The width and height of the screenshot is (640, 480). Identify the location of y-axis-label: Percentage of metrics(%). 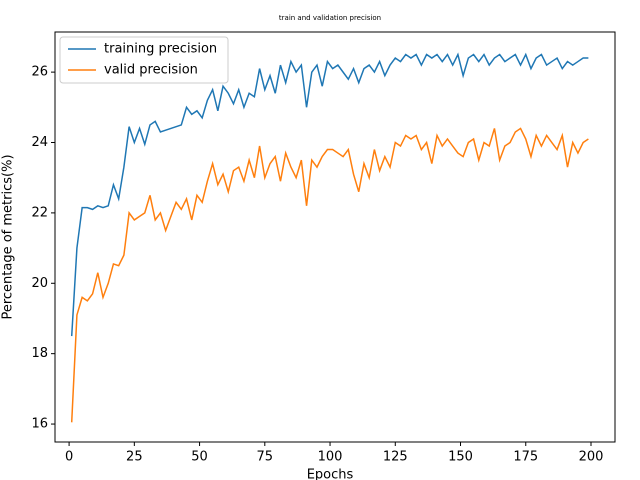
(8, 236).